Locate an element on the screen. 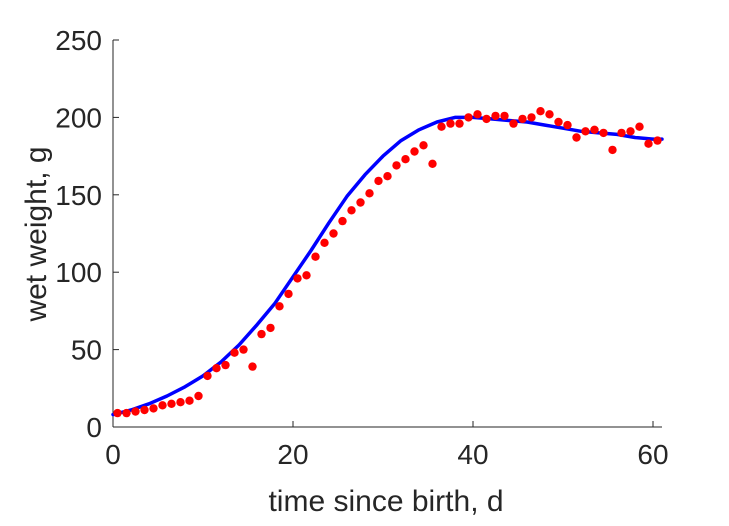 The width and height of the screenshot is (729, 526). x-tick-label: 0 is located at coordinates (113, 454).